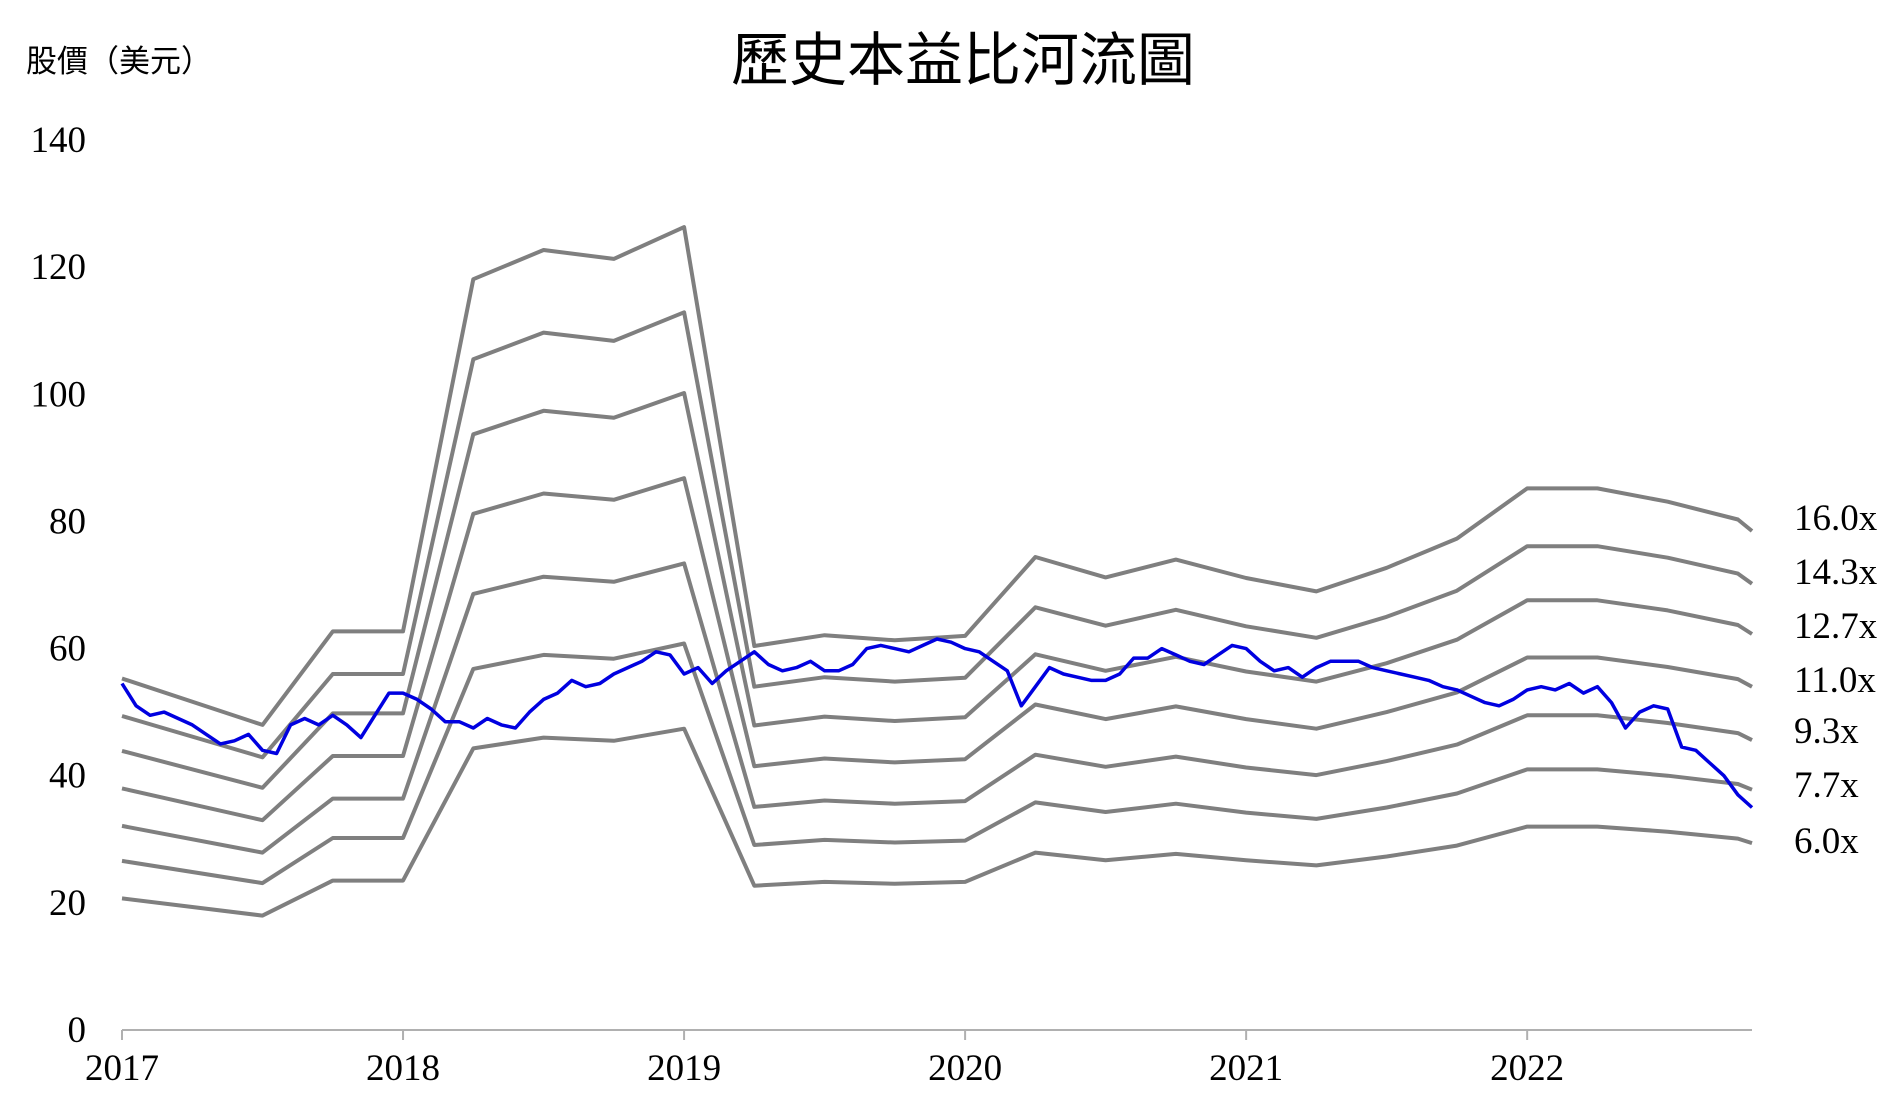 This screenshot has width=1904, height=1100. I want to click on band-labels: 16.0x 14.3x 12.7x 11.0x 9.3x 7.7x 6.0x, so click(1836, 680).